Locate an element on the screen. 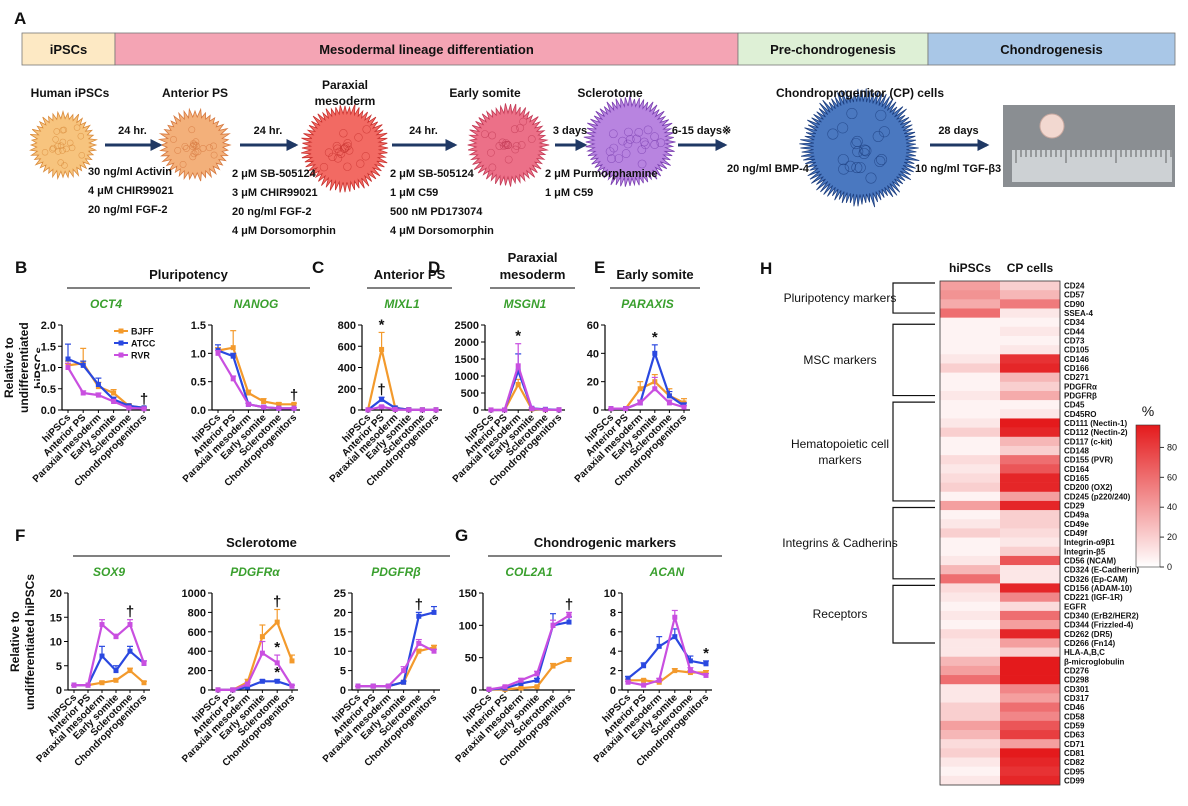 The height and width of the screenshot is (806, 1188). y-tick-label: 5 is located at coordinates (59, 667).